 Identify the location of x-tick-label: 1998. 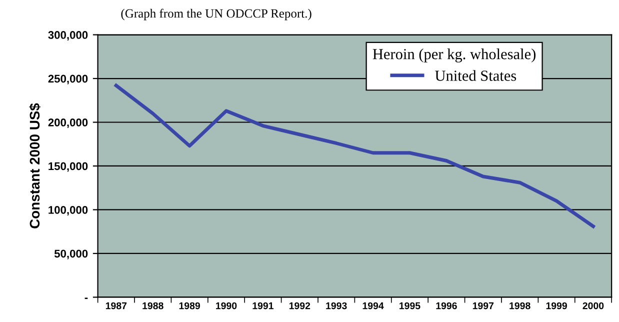
(520, 306).